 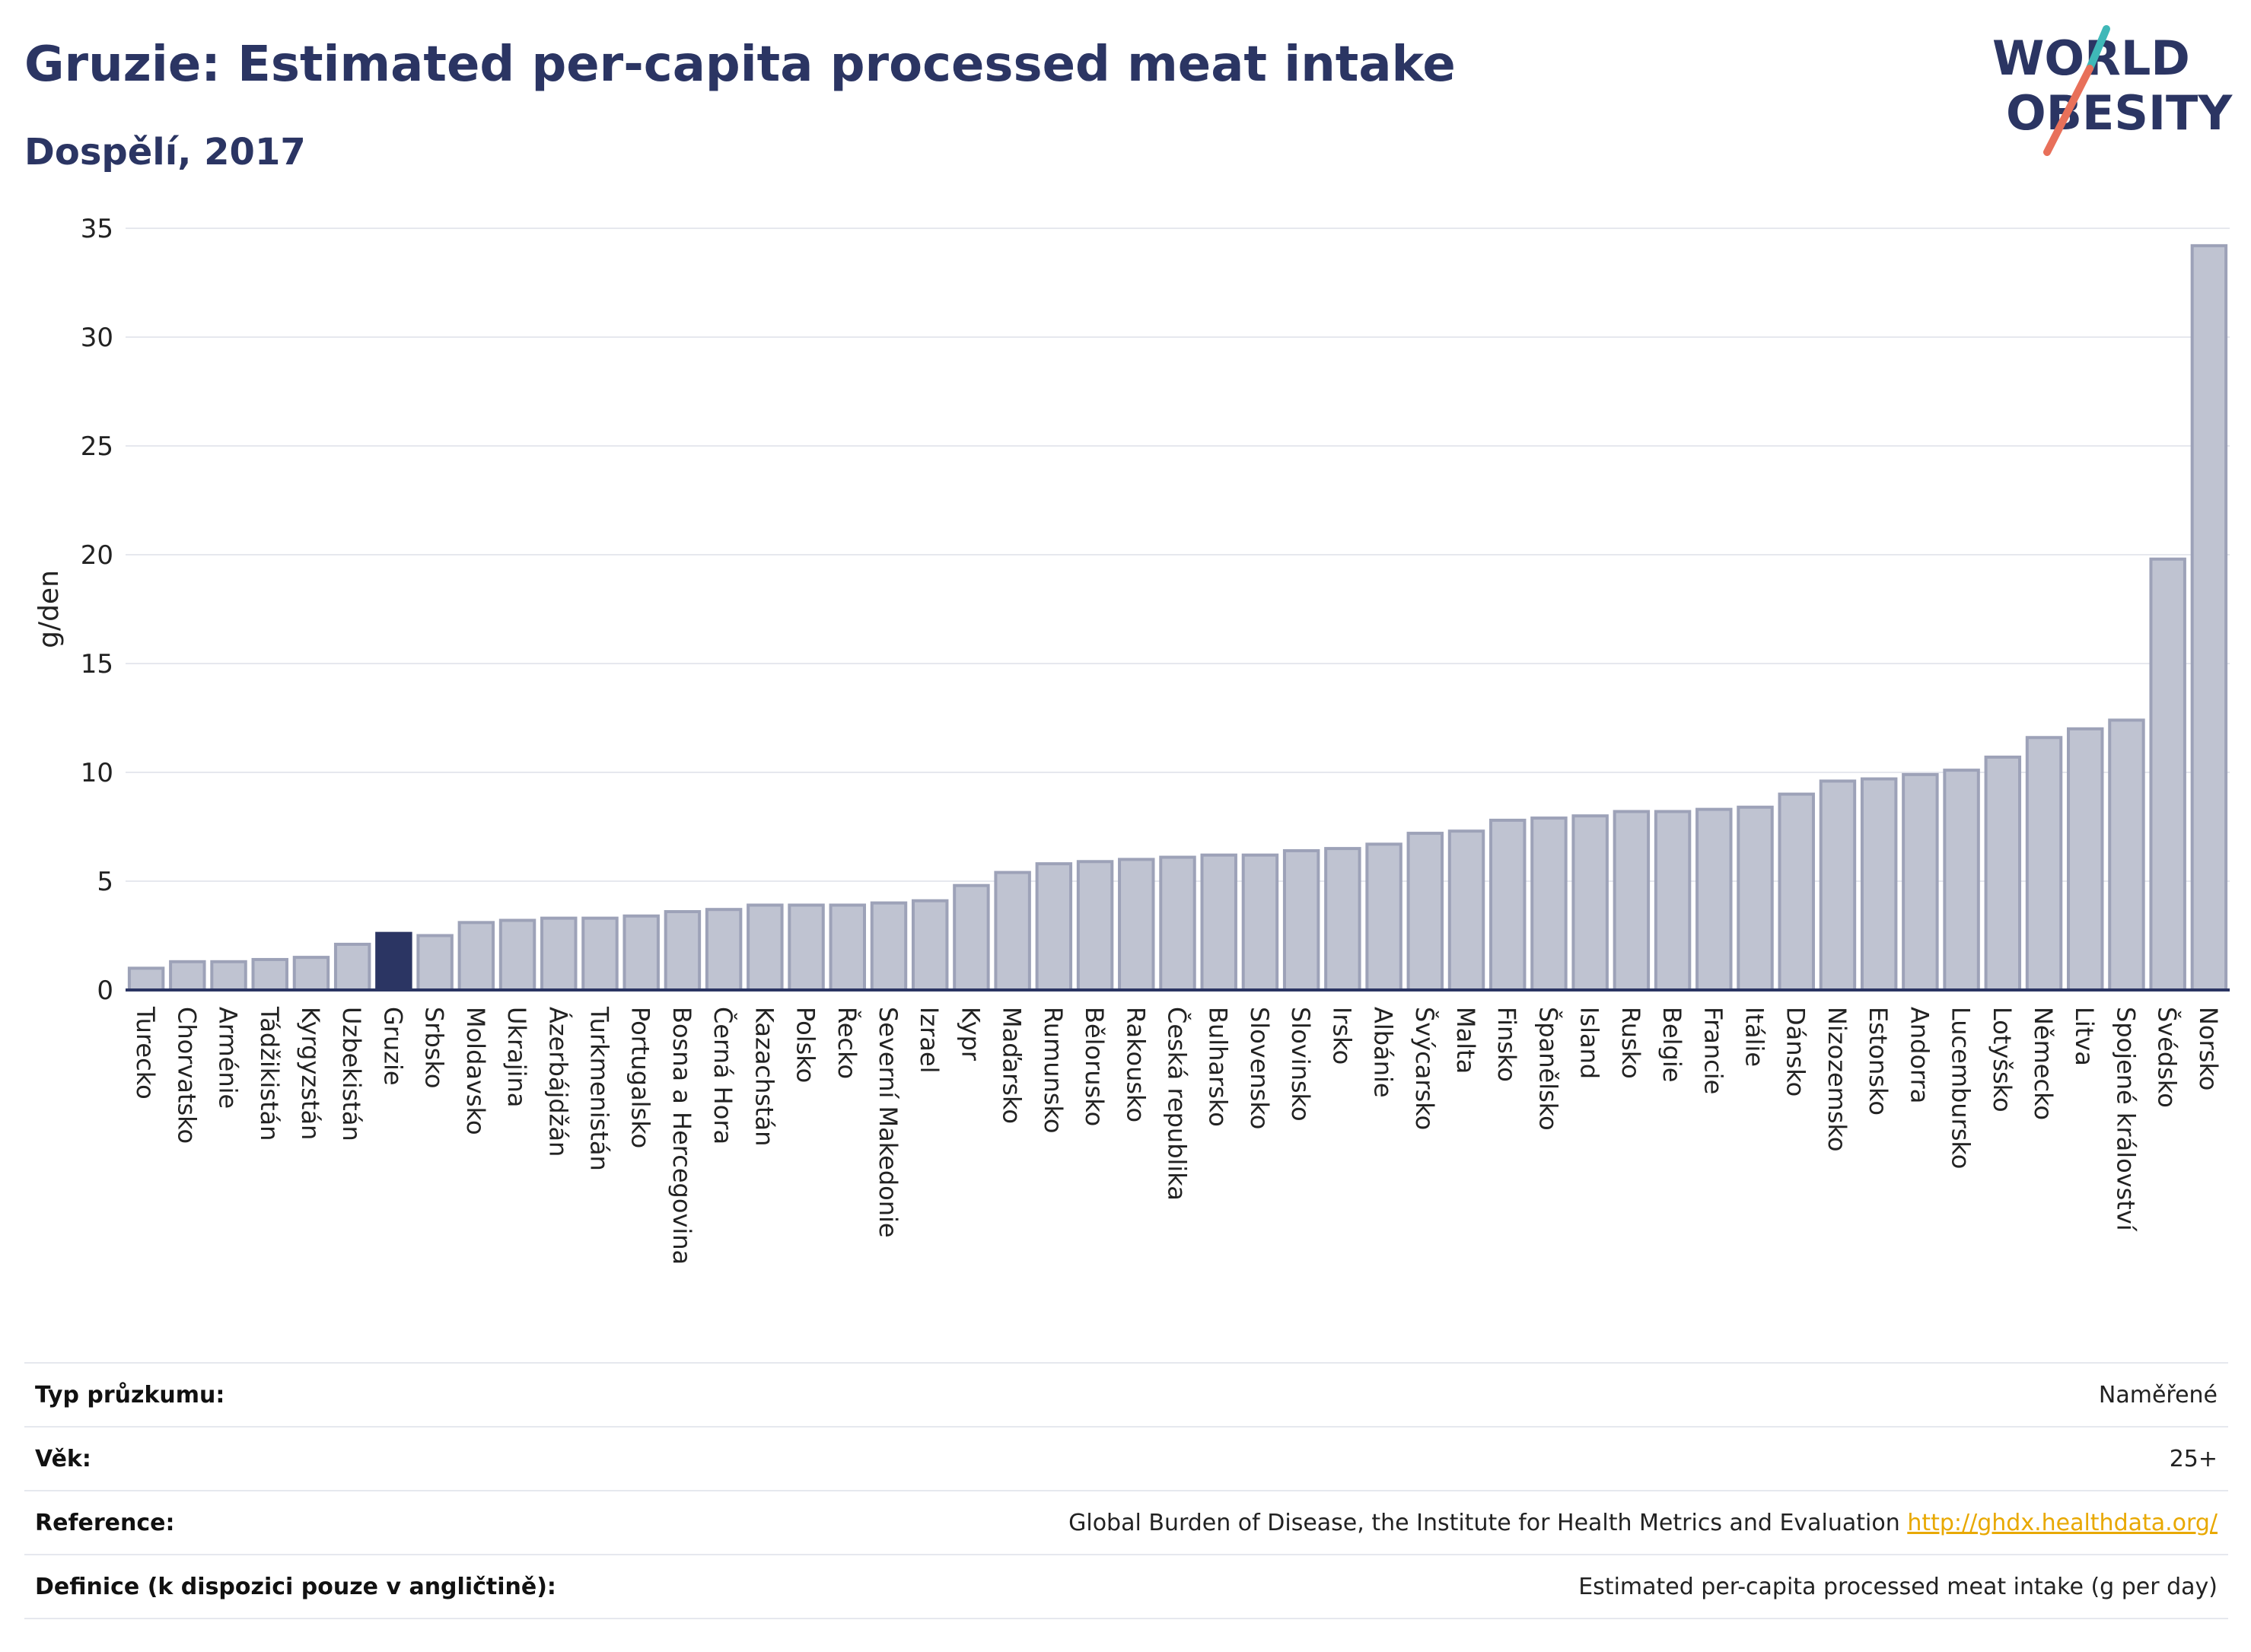 I want to click on x-tick-label: Švýcarsko, so click(x=1425, y=1068).